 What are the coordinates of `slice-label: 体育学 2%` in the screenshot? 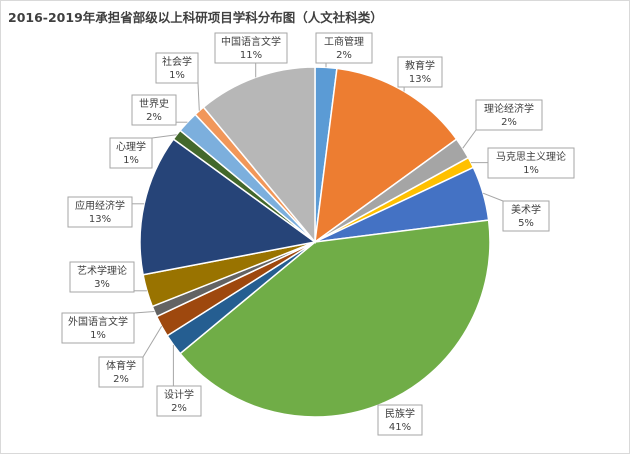 It's located at (121, 372).